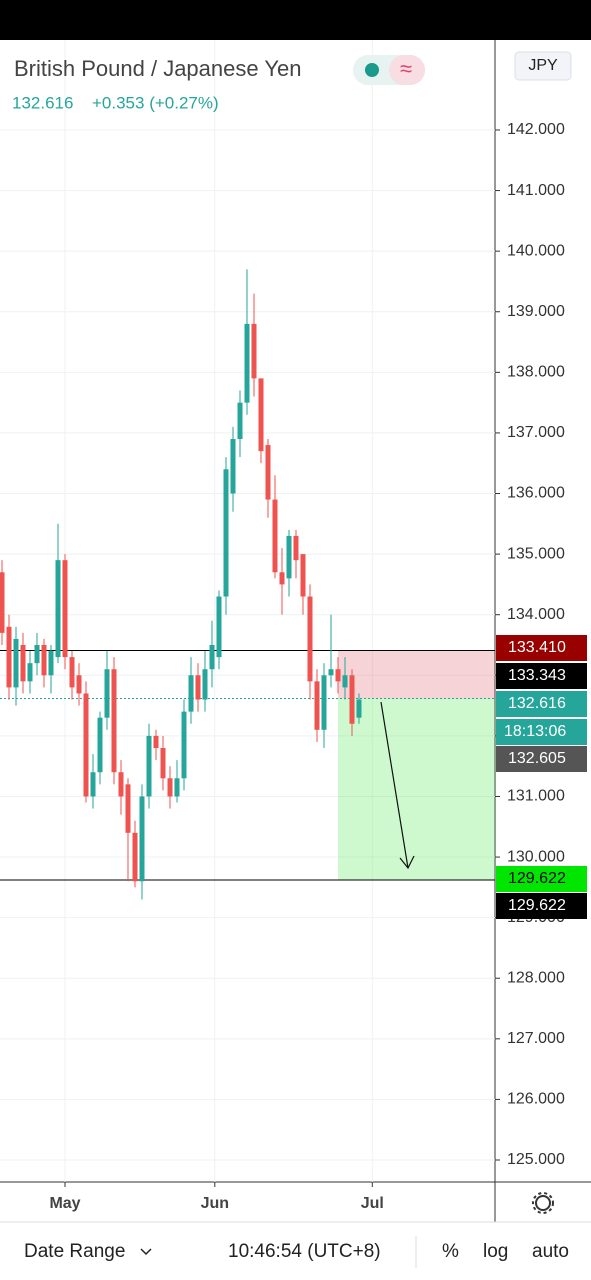  I want to click on date-range: Date Range, so click(74, 1251).